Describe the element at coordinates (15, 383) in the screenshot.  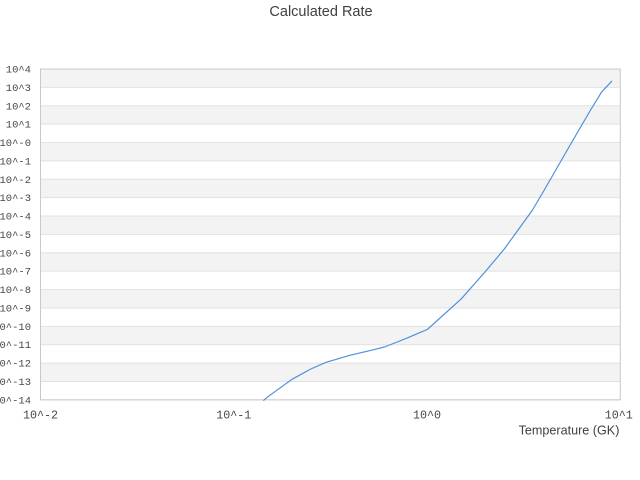
I see `svg-text: 10^-13` at that location.